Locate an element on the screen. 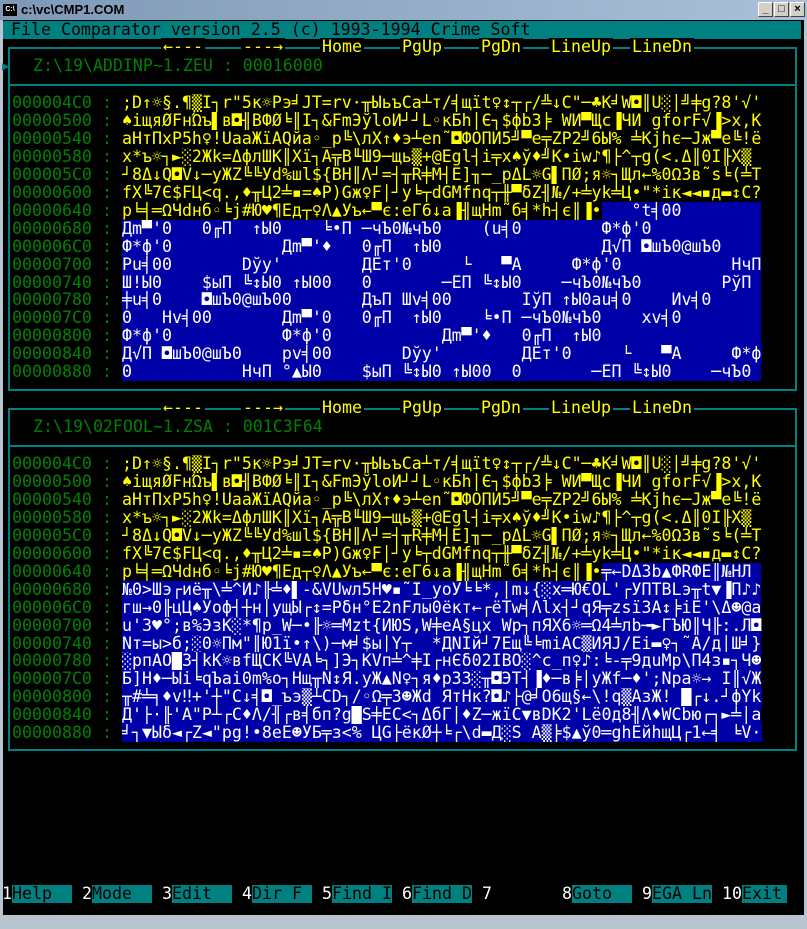 The image size is (807, 929). fkey-4-button: 4Dir F is located at coordinates (277, 894).